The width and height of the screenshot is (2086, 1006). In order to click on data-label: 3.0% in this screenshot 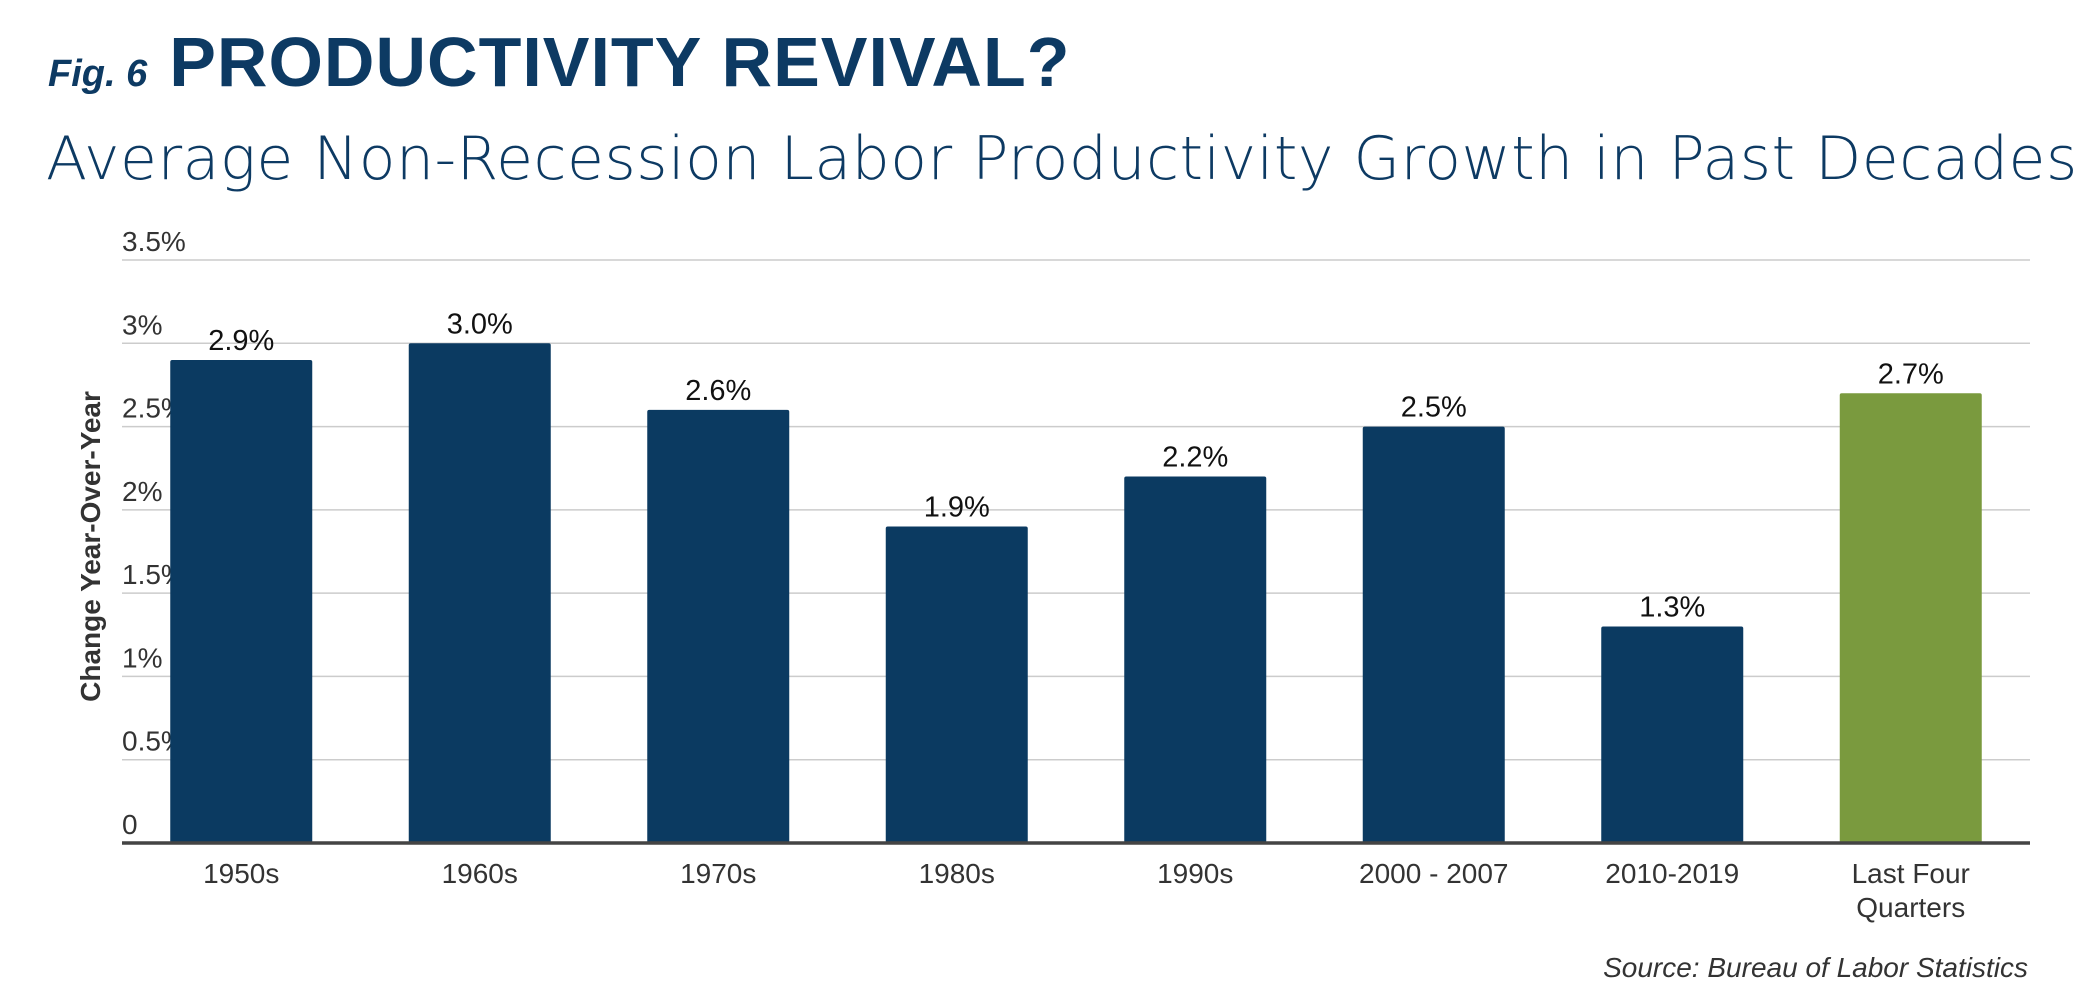, I will do `click(480, 324)`.